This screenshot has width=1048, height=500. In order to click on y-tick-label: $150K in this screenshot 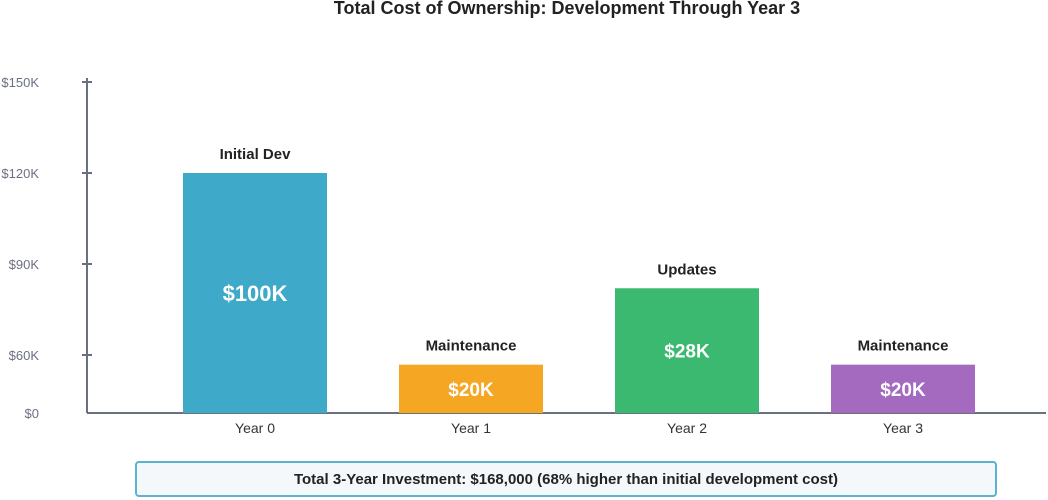, I will do `click(20, 82)`.